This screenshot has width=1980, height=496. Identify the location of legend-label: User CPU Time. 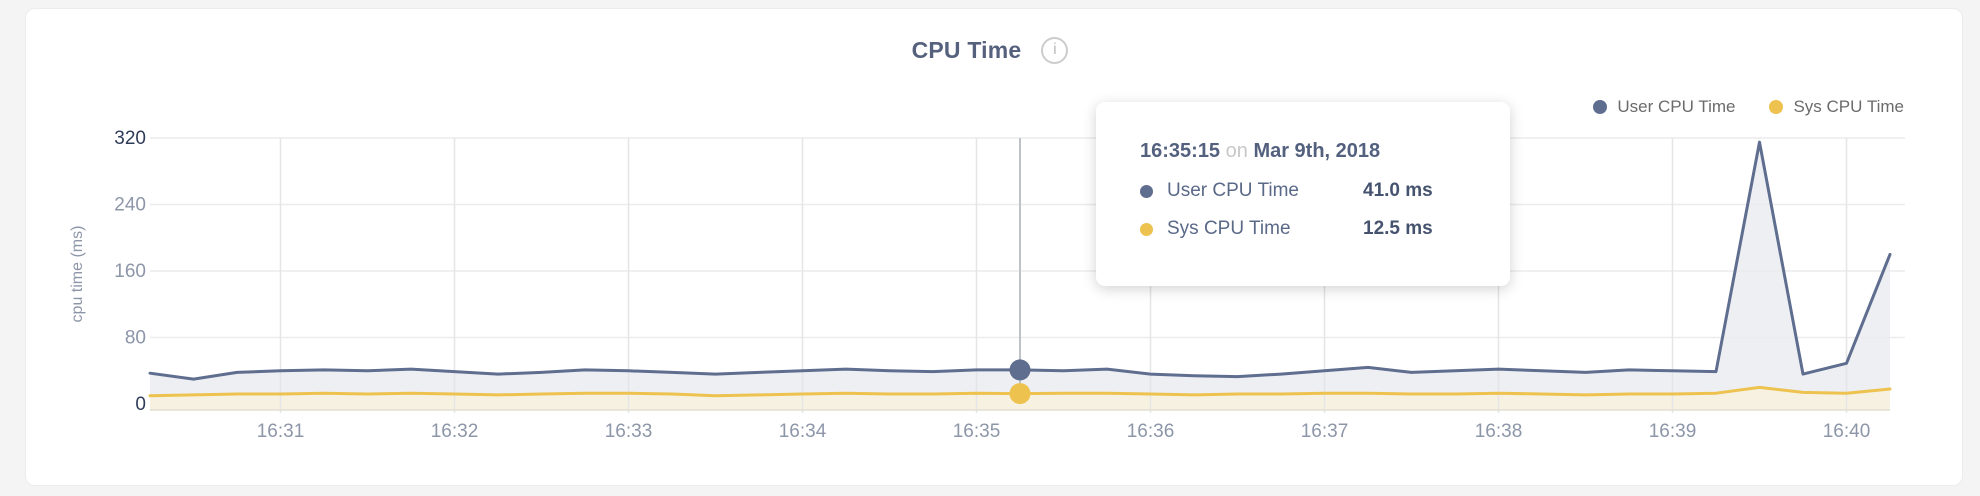
(1676, 106).